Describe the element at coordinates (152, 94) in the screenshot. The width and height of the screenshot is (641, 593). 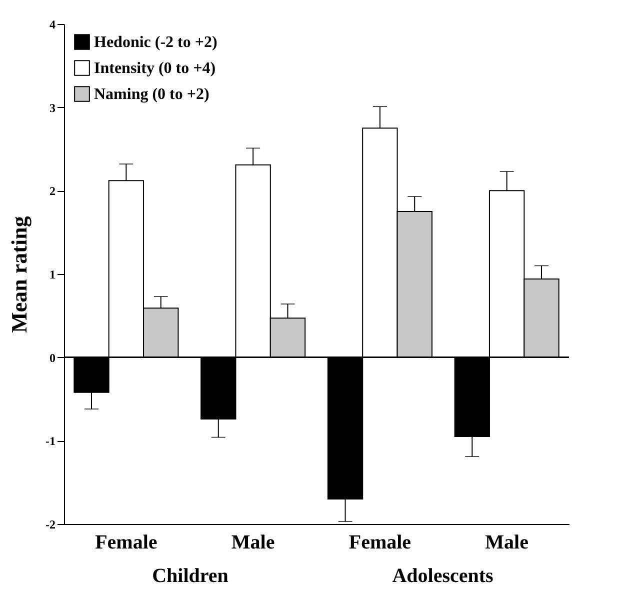
I see `legend-label: Naming (0 to +2)` at that location.